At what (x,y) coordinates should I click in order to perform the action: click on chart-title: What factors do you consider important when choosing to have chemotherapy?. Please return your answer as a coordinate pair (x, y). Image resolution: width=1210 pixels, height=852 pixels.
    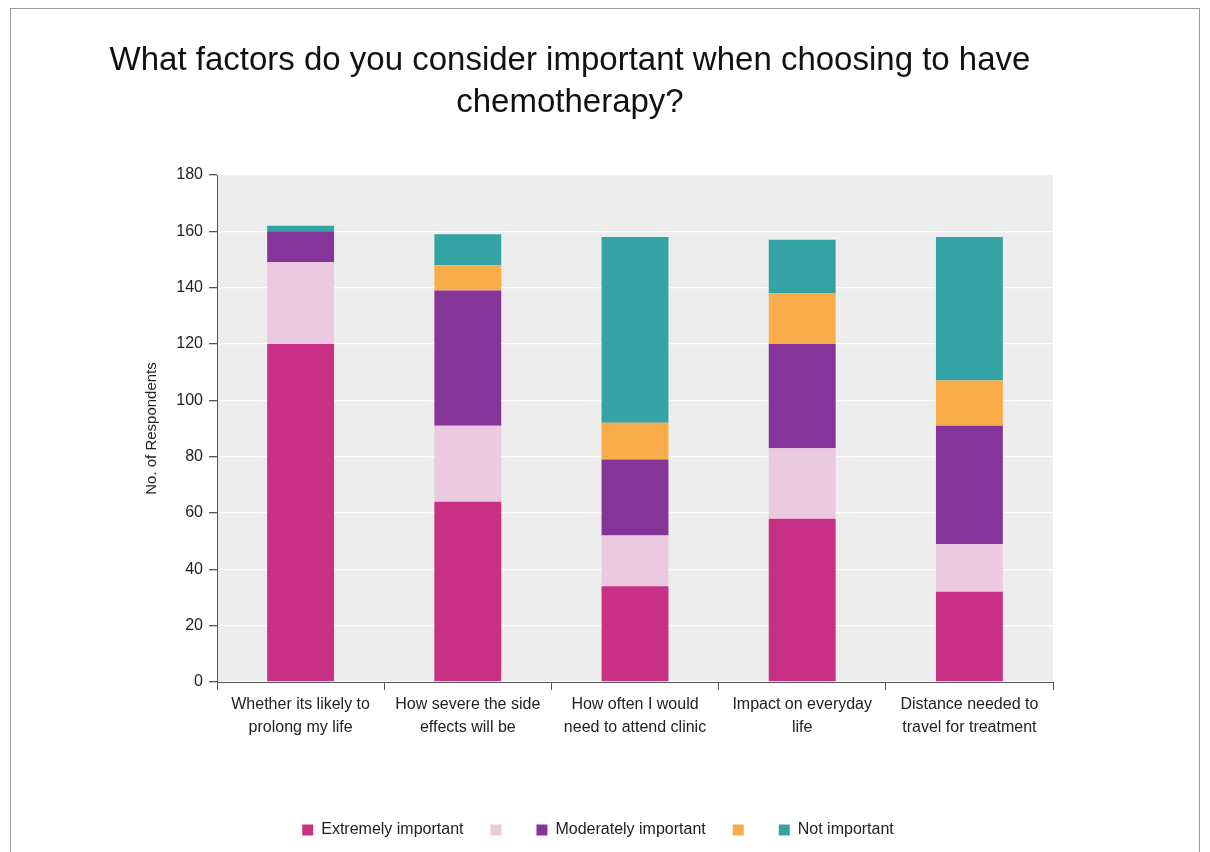
    Looking at the image, I should click on (570, 80).